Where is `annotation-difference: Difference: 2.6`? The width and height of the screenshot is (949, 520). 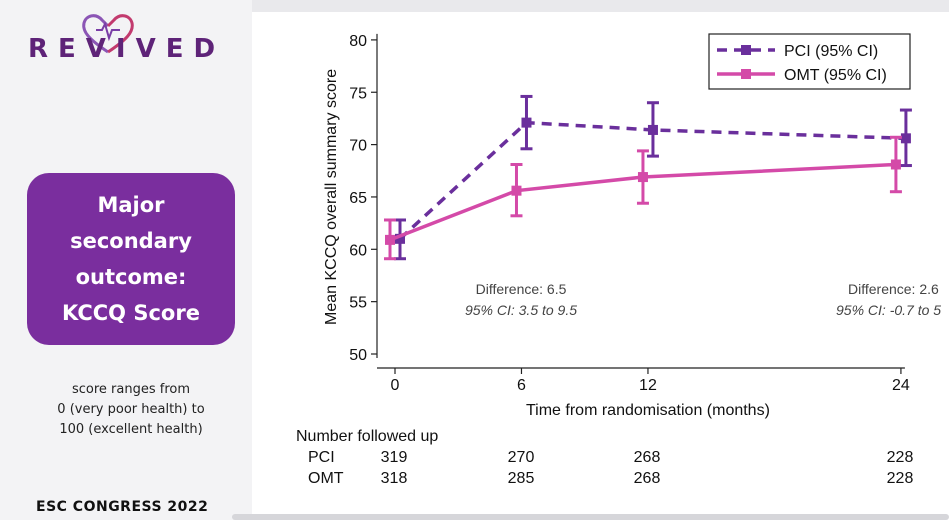 annotation-difference: Difference: 2.6 is located at coordinates (893, 289).